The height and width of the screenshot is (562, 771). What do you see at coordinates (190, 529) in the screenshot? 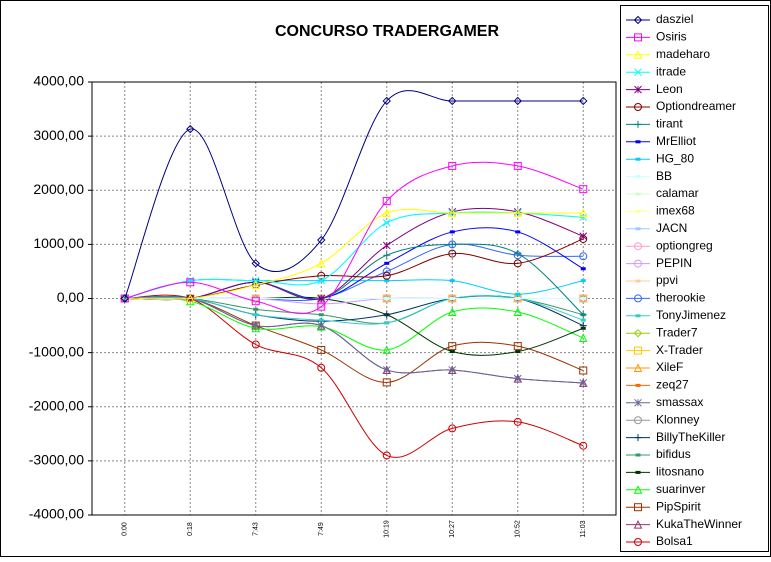
I see `x-tick-label: 0:18` at bounding box center [190, 529].